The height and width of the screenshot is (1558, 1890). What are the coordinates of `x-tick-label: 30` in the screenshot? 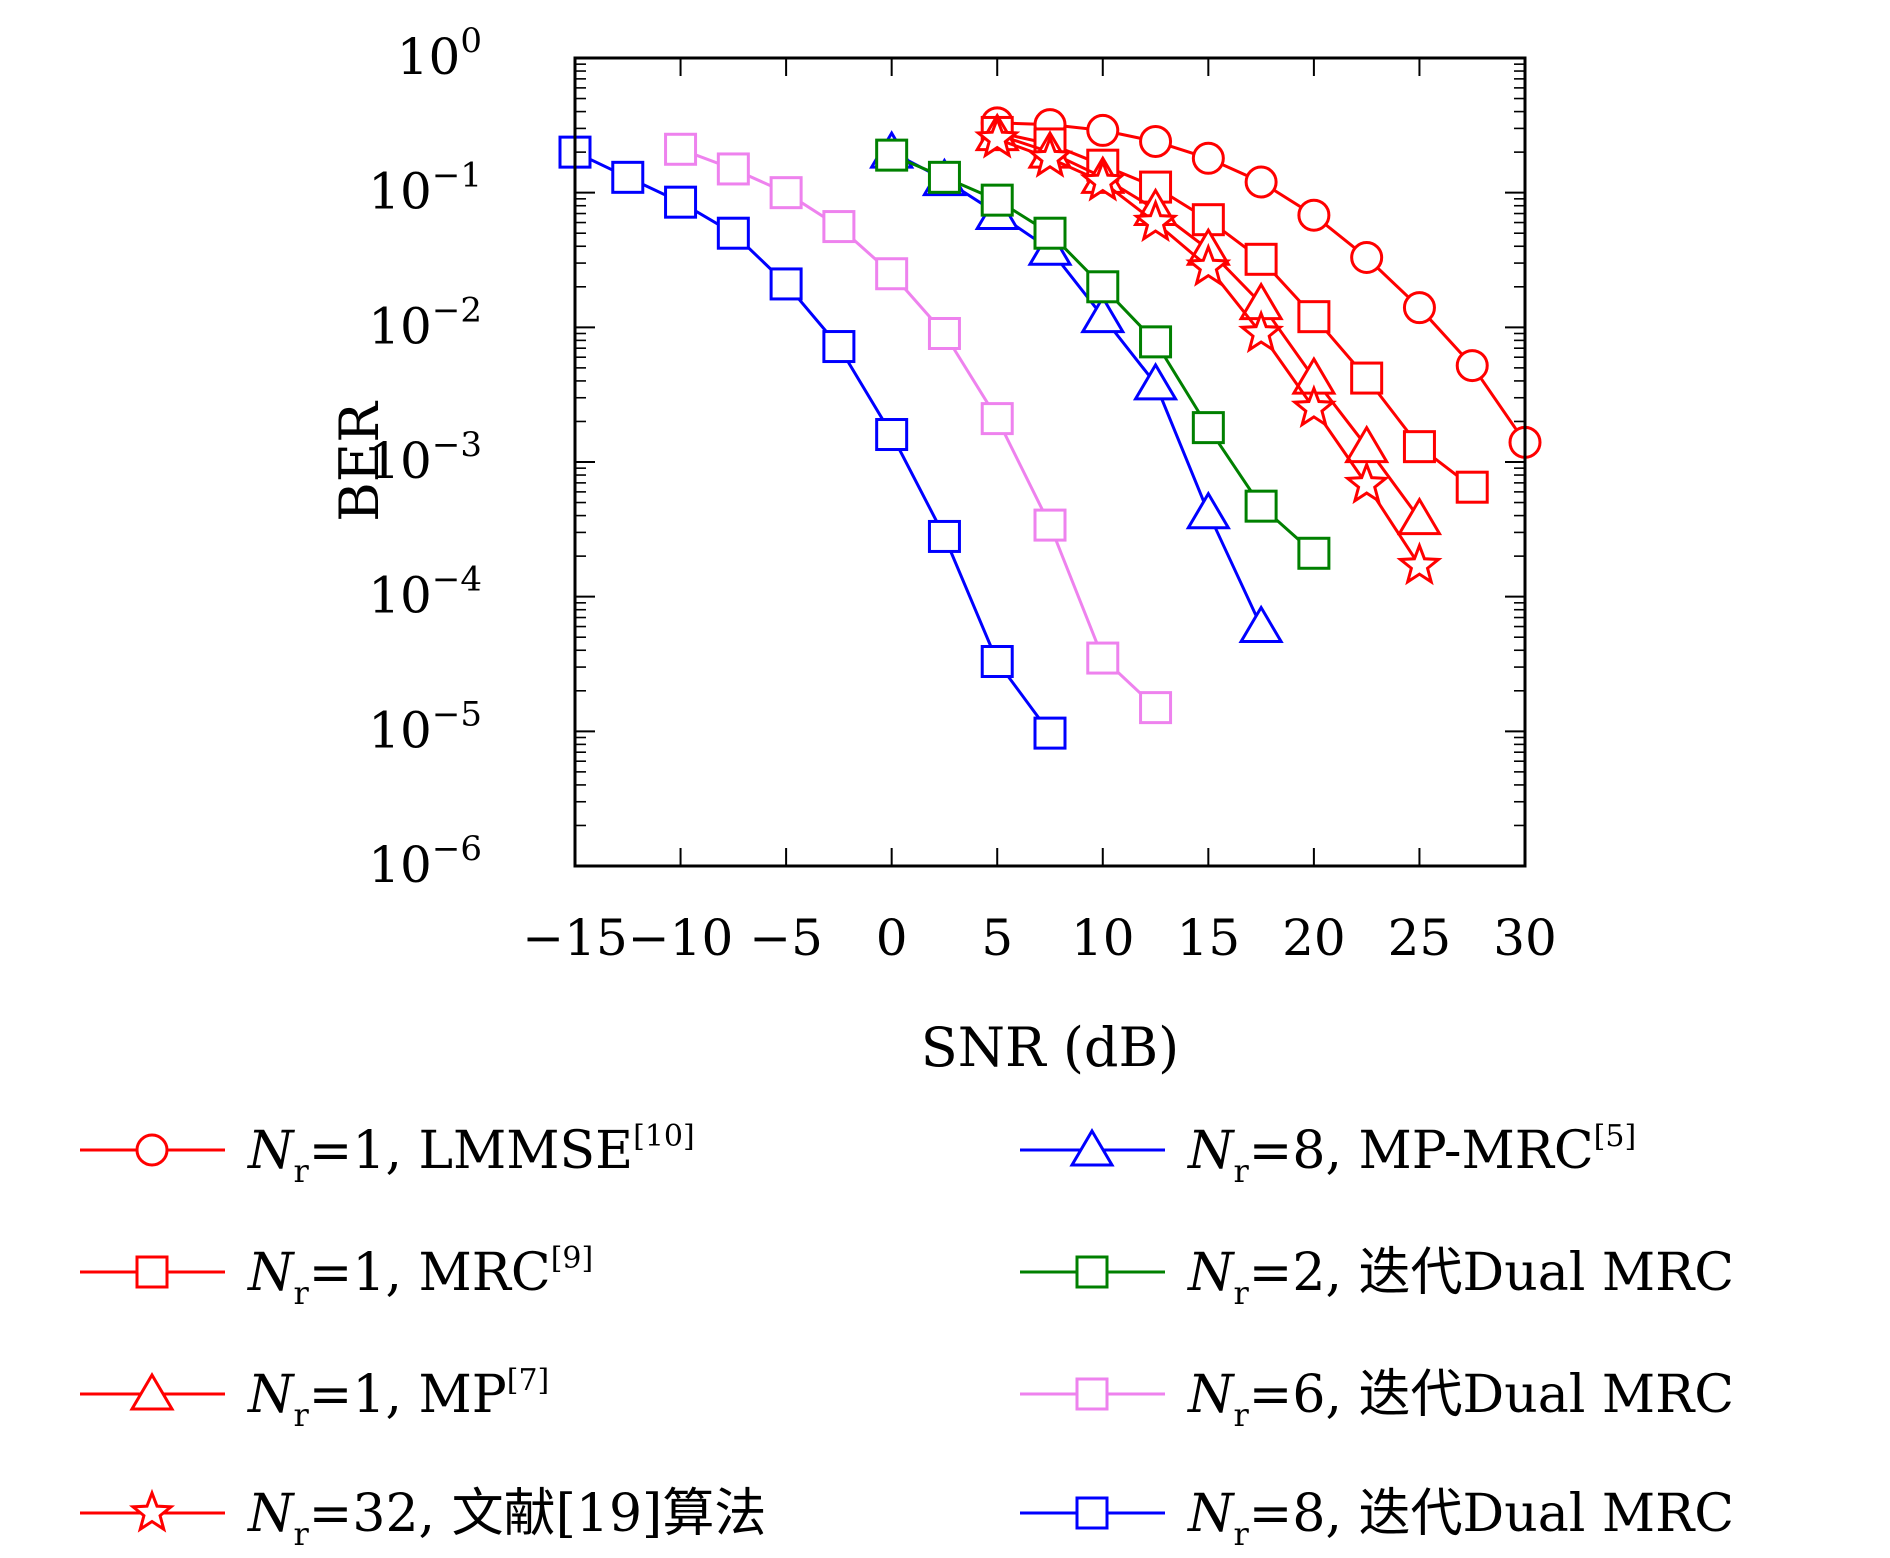 It's located at (1525, 938).